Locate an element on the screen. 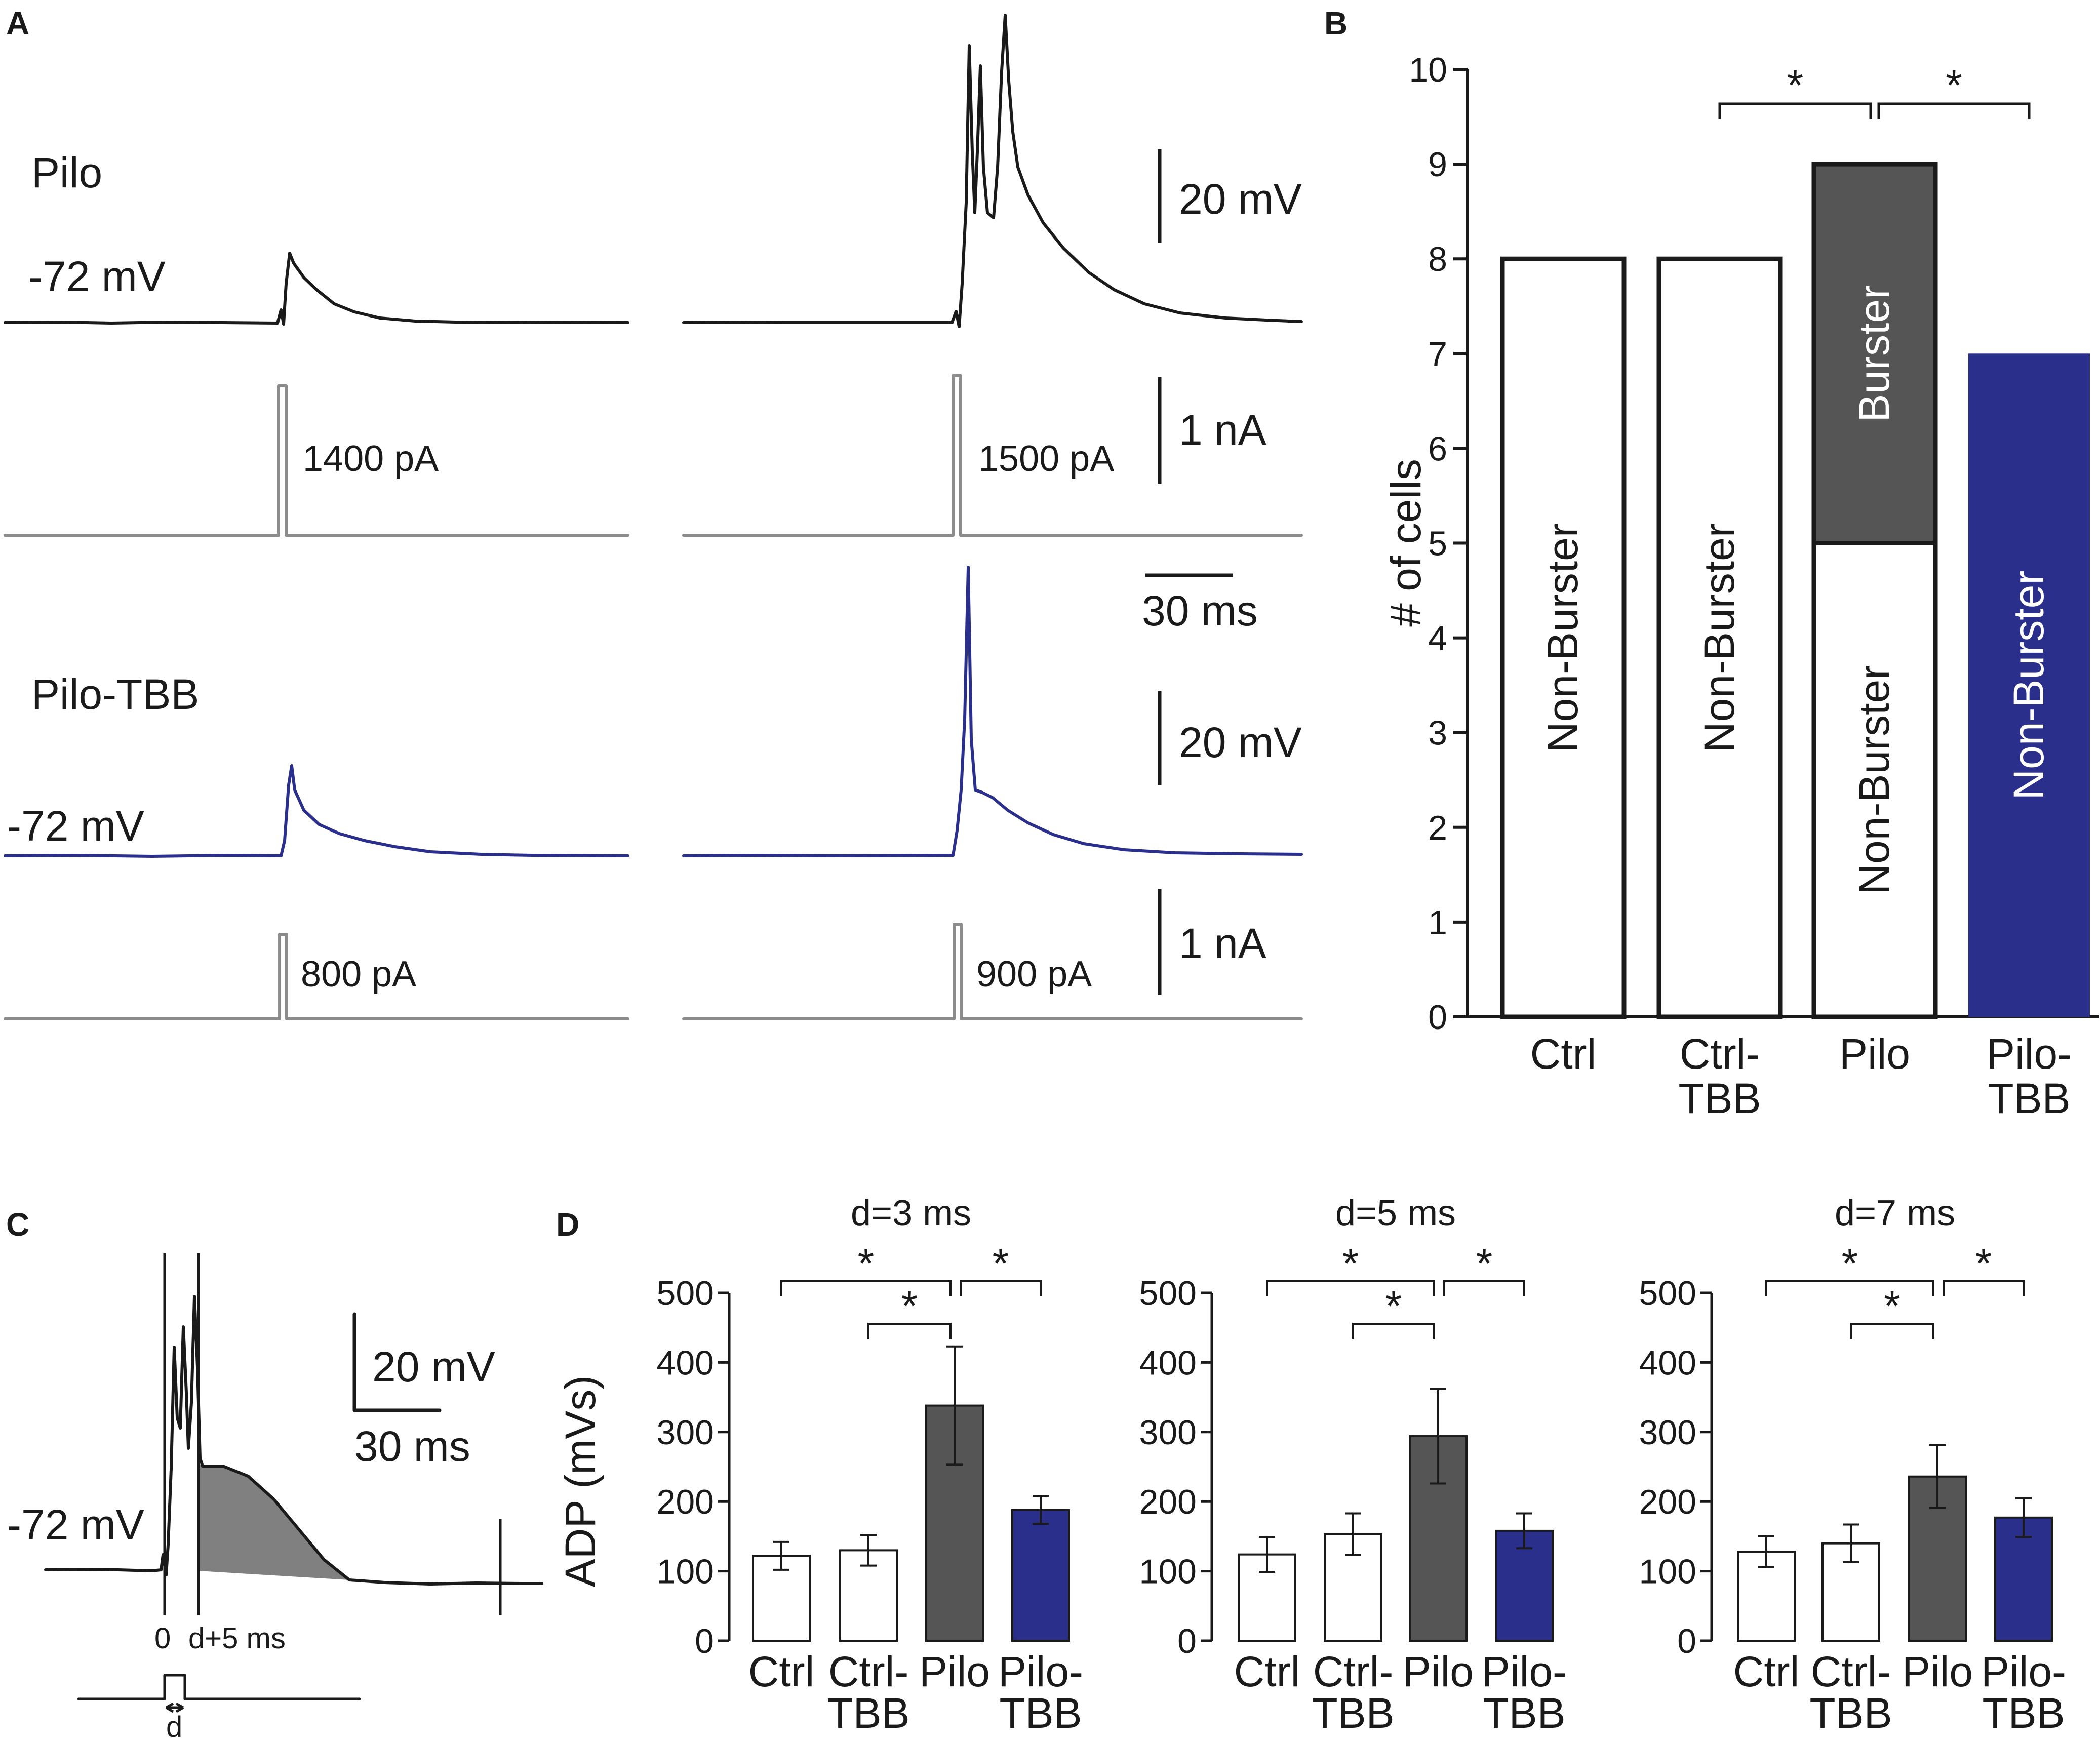  pilo-current-1500pa is located at coordinates (992, 456).